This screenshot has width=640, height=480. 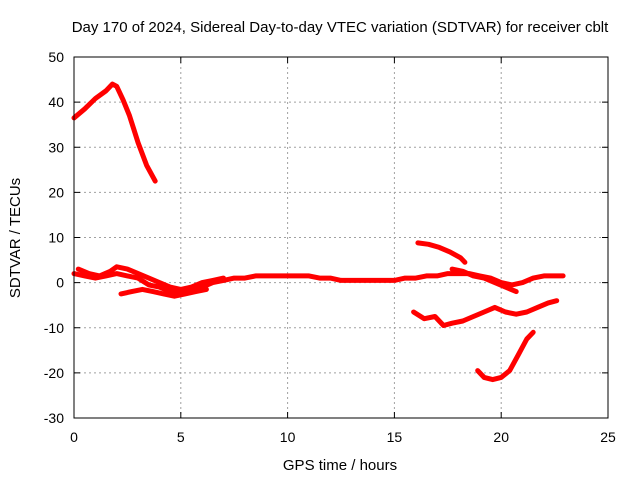 What do you see at coordinates (56, 238) in the screenshot?
I see `y-tick-label: 10` at bounding box center [56, 238].